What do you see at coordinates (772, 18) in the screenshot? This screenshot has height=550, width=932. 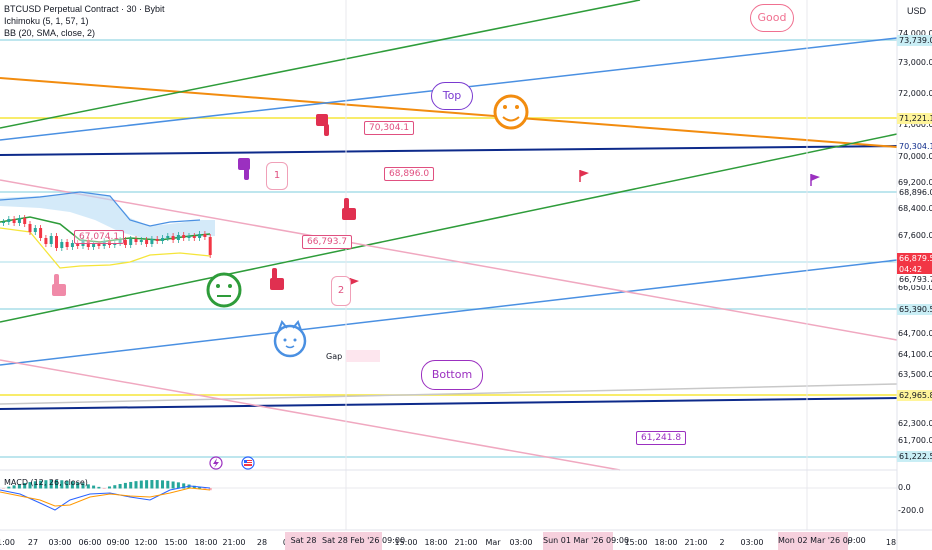 I see `good-bubble: Good` at bounding box center [772, 18].